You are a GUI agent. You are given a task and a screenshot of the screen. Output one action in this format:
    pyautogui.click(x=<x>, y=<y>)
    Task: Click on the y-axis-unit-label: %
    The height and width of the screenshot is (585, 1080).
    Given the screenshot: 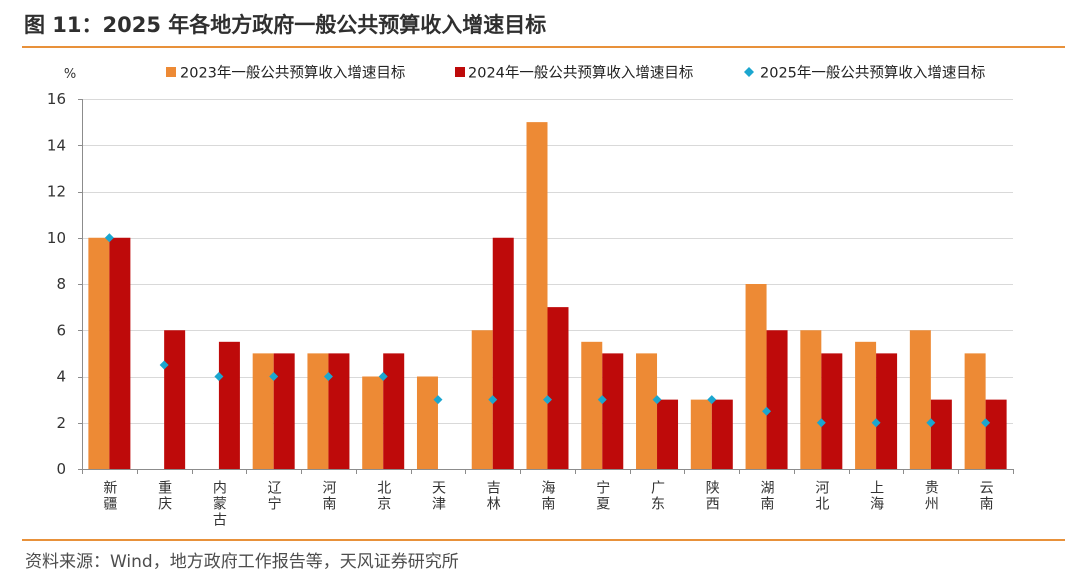 What is the action you would take?
    pyautogui.click(x=70, y=74)
    